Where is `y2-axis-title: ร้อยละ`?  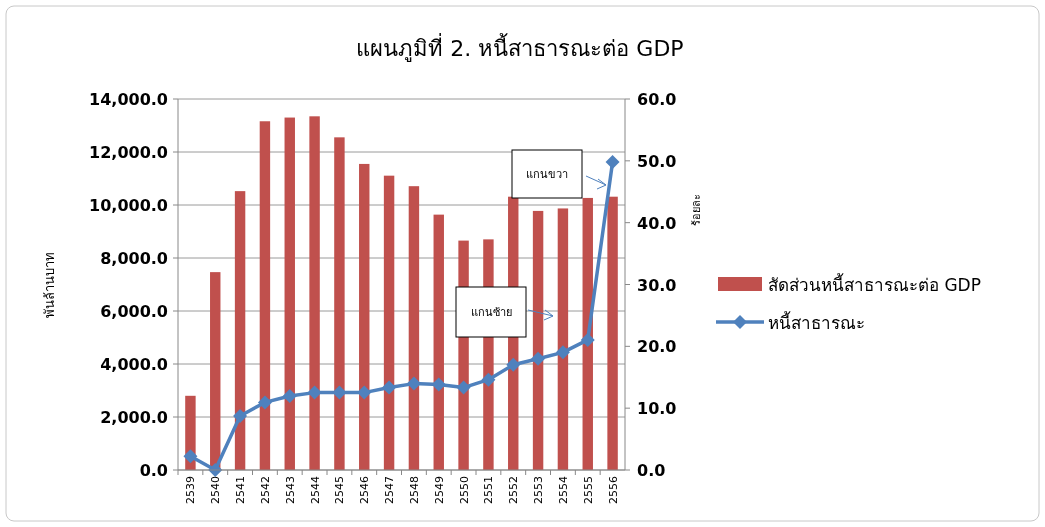 y2-axis-title: ร้อยละ is located at coordinates (696, 210).